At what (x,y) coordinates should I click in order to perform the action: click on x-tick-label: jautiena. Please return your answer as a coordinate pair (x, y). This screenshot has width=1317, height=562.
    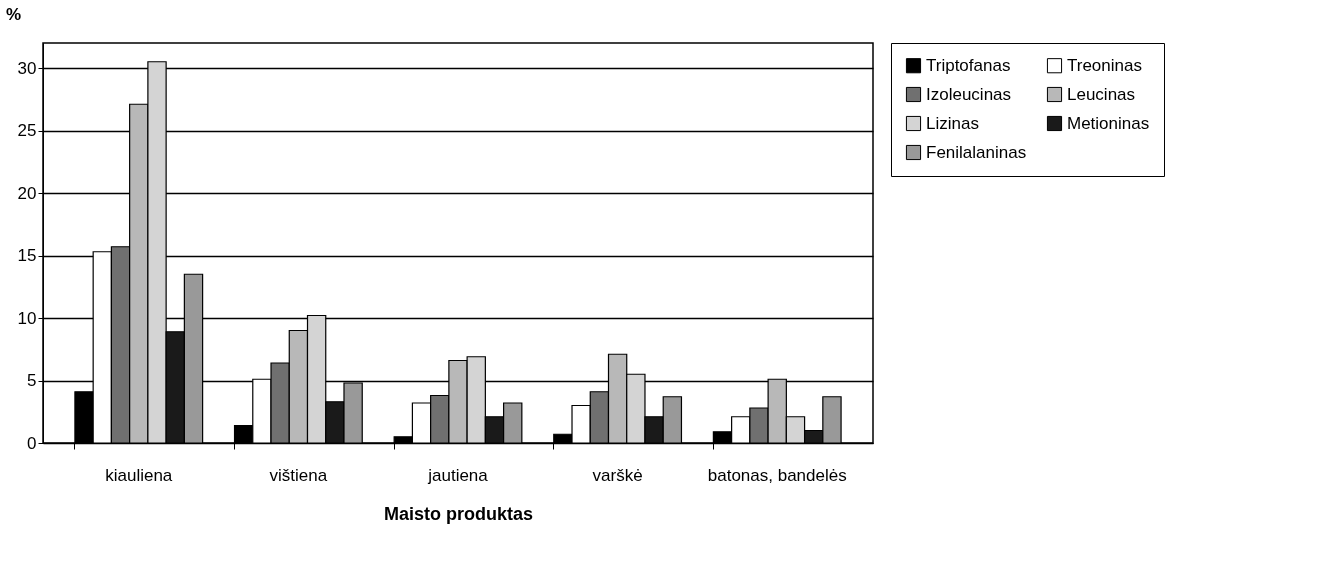
    Looking at the image, I should click on (458, 475).